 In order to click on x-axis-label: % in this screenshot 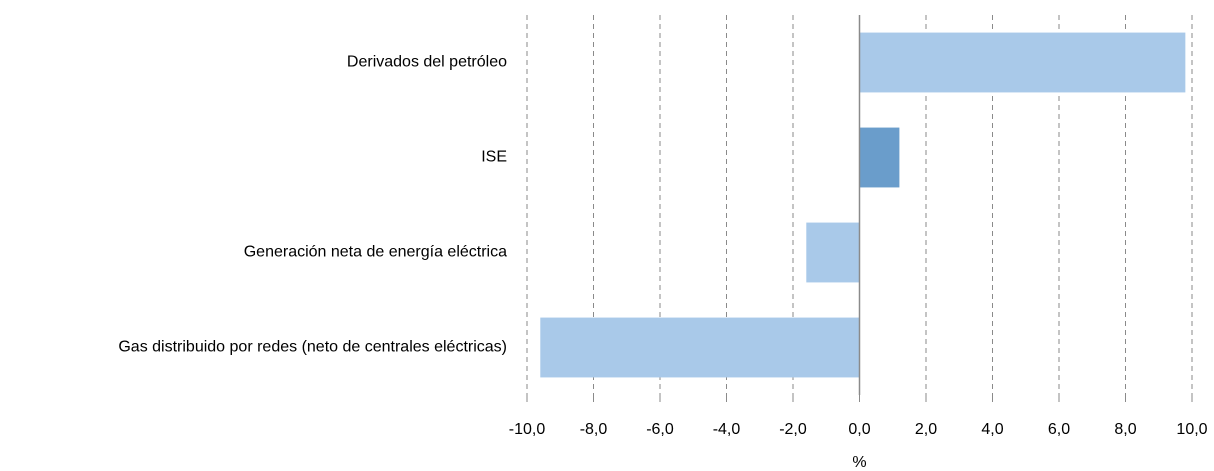, I will do `click(859, 462)`.